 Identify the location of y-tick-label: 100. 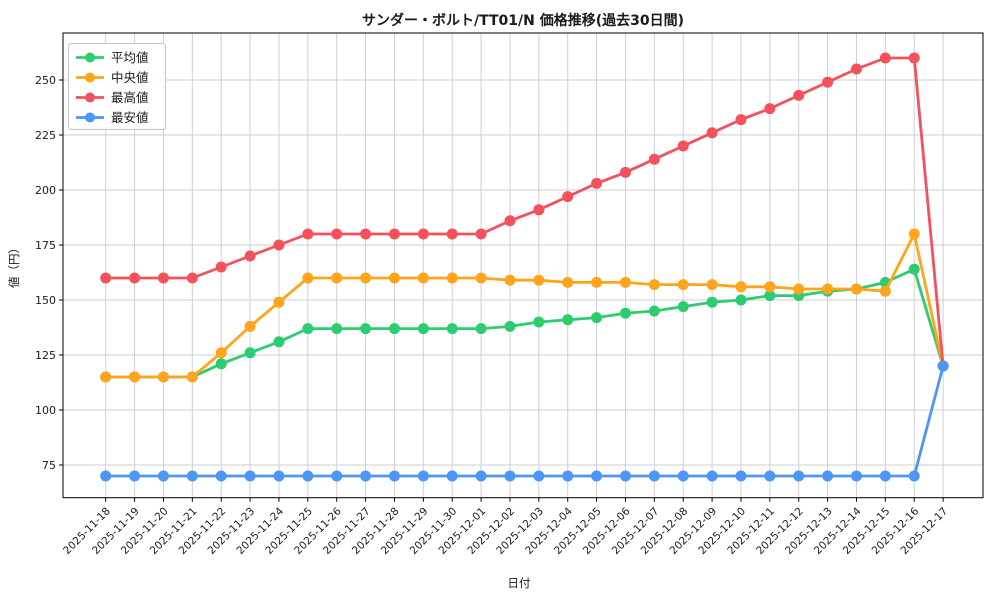
(45, 410).